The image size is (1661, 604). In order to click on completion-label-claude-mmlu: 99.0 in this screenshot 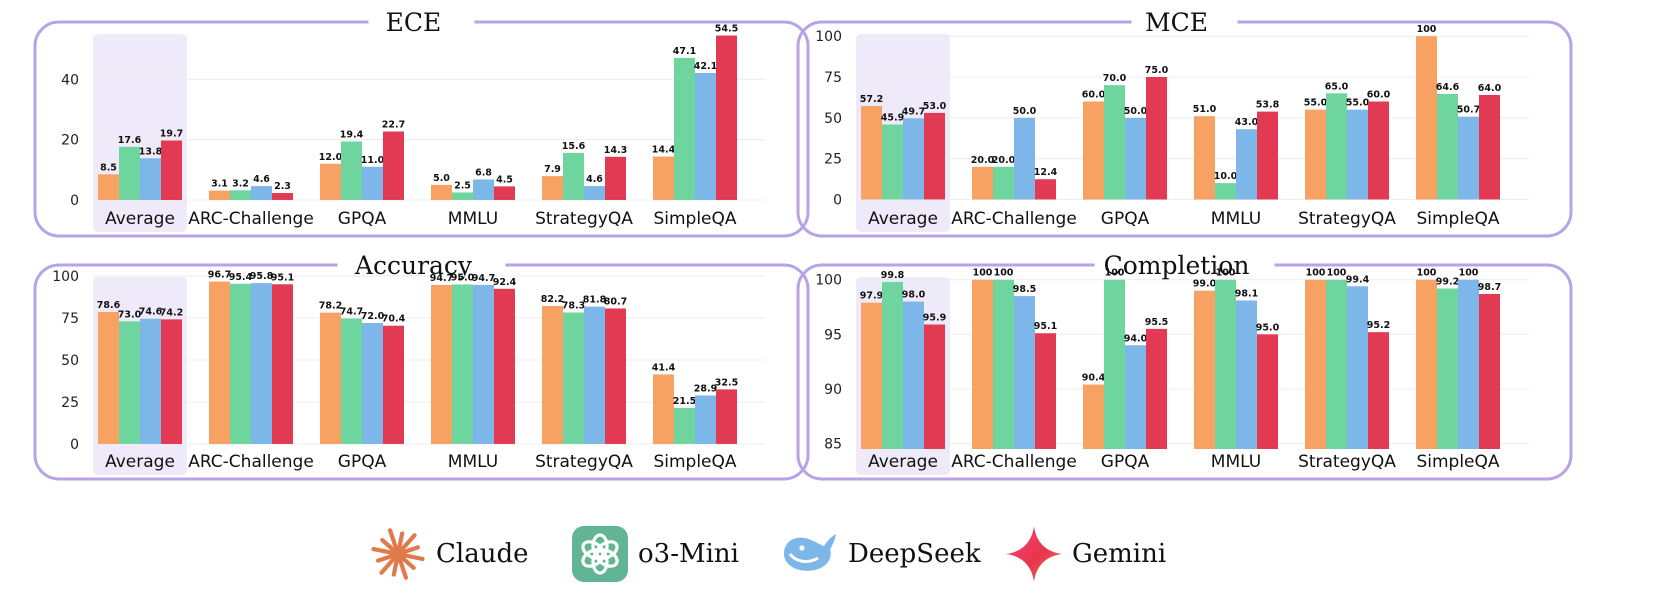, I will do `click(1205, 284)`.